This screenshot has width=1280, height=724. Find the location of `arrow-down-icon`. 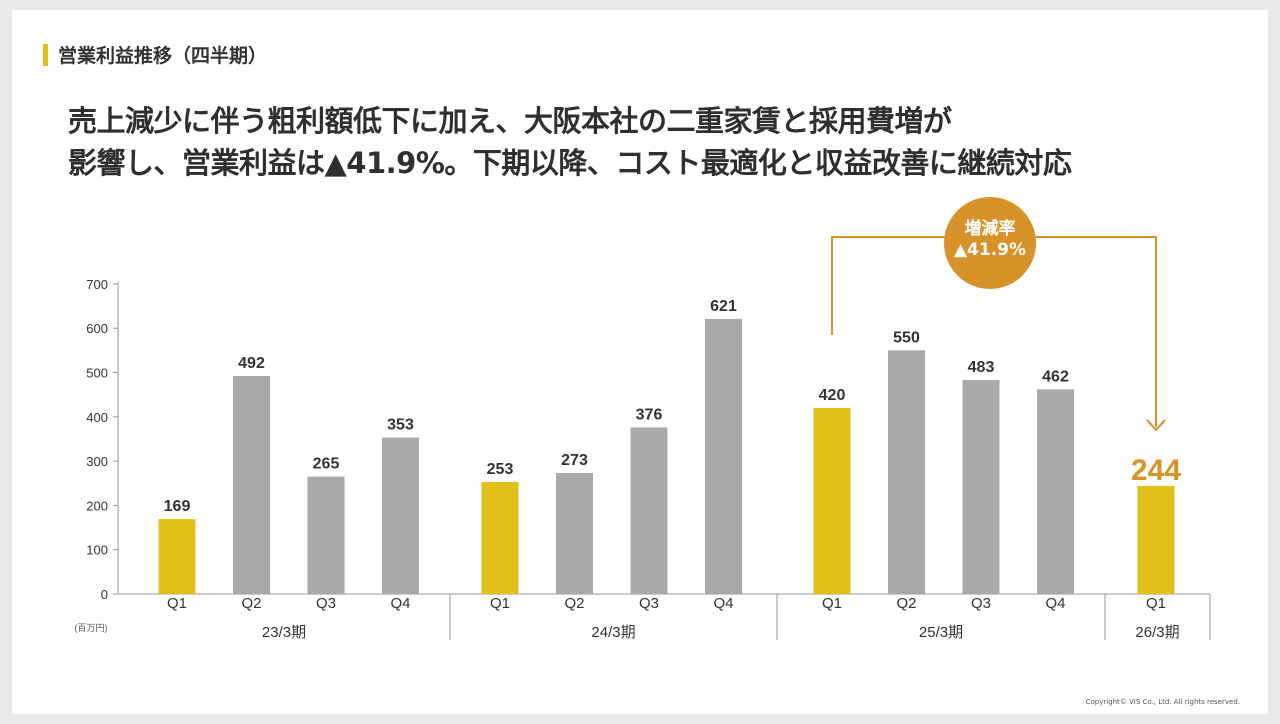

arrow-down-icon is located at coordinates (1156, 425).